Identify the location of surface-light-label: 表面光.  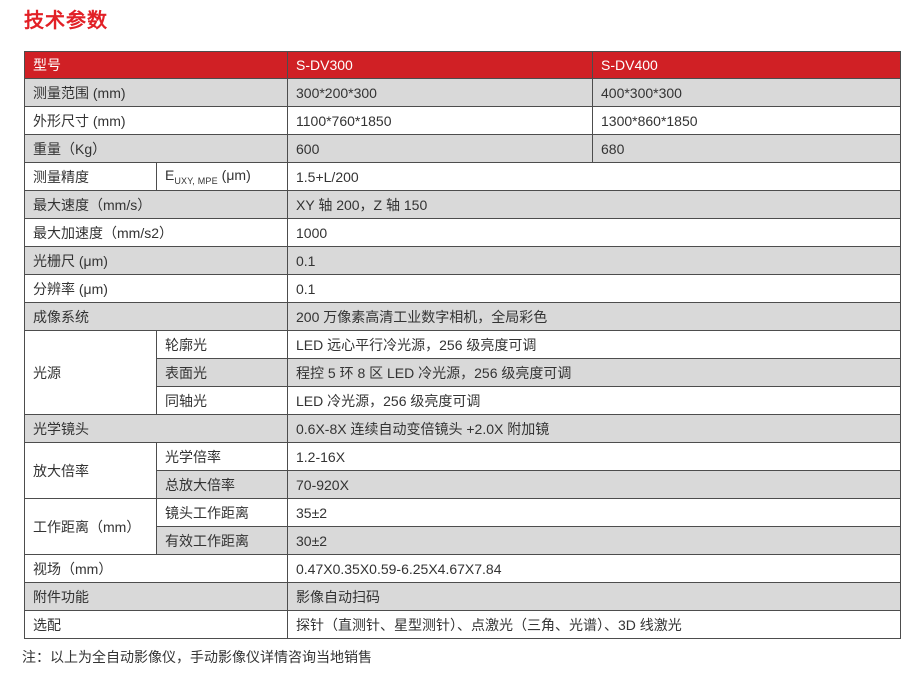
(222, 372).